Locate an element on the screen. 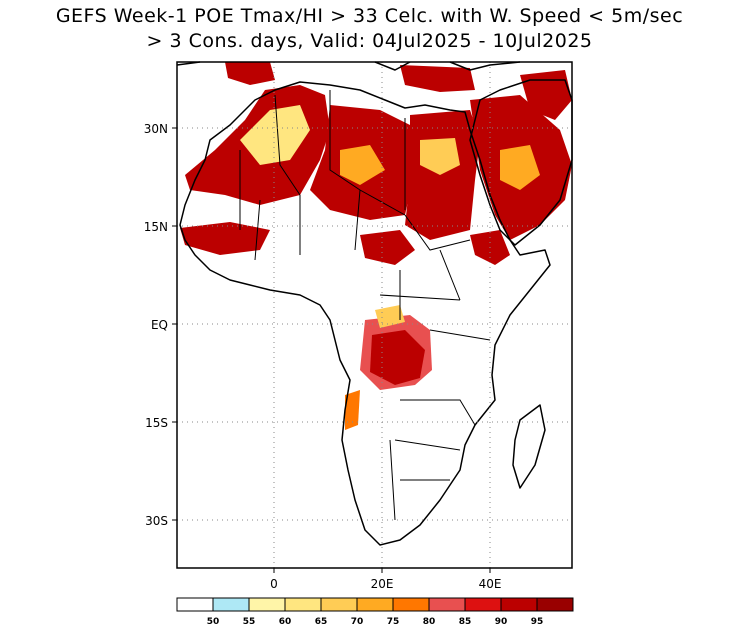 This screenshot has width=739, height=635. tick-label-lat-15n: 15N is located at coordinates (156, 227).